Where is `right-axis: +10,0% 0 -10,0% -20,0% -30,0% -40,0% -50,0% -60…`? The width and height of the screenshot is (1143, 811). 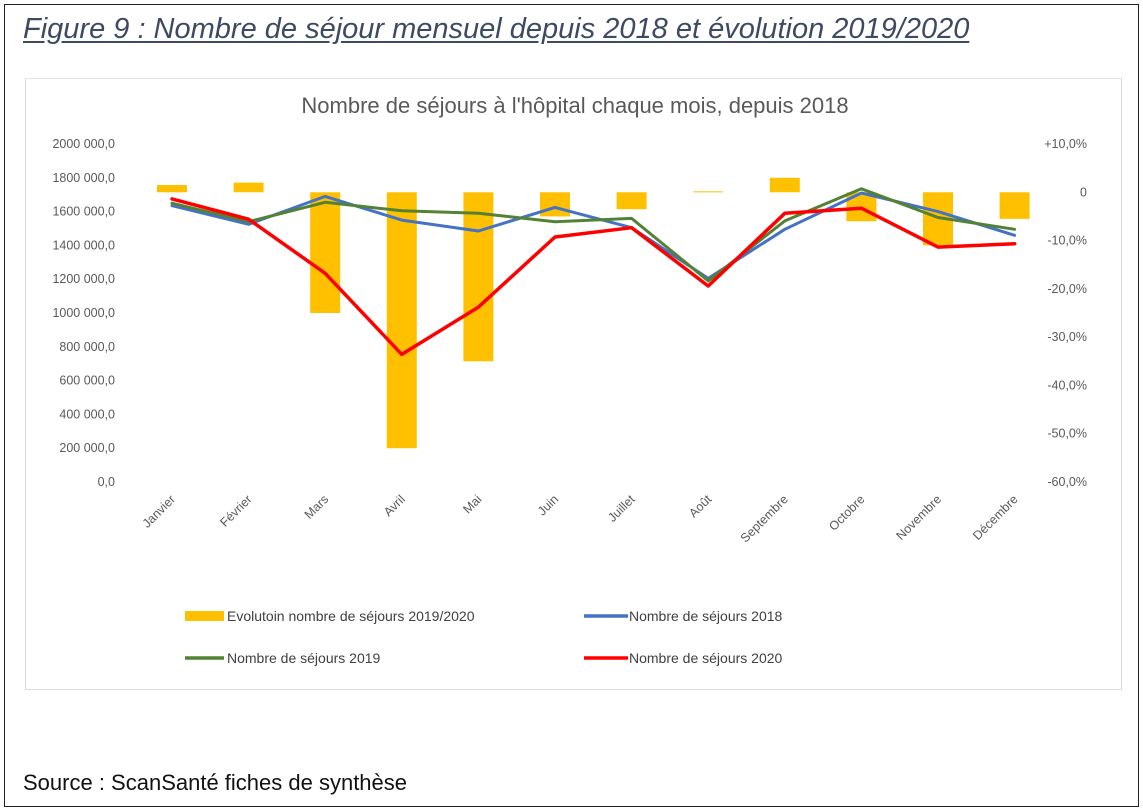 right-axis: +10,0% 0 -10,0% -20,0% -30,0% -40,0% -50,0% -60… is located at coordinates (1065, 313).